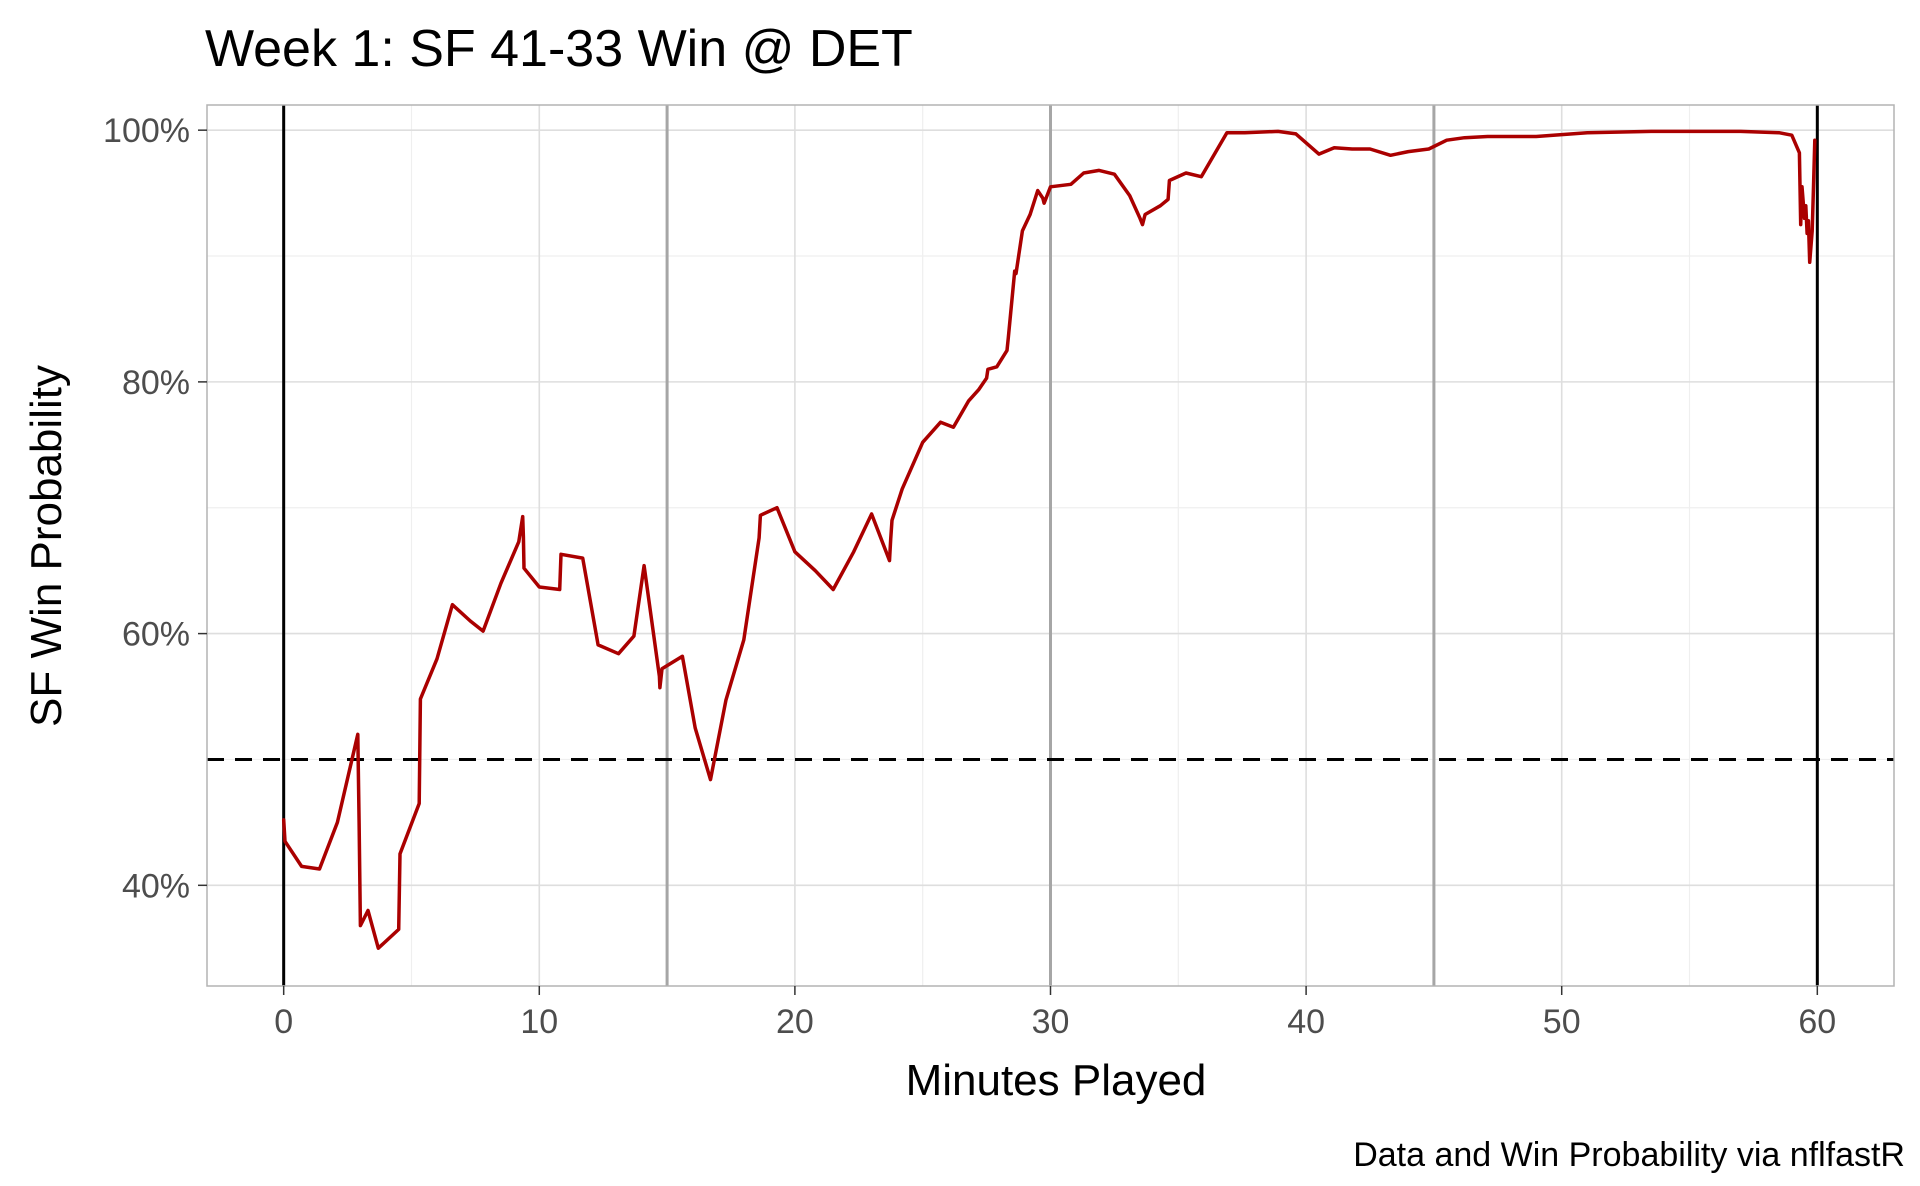 The height and width of the screenshot is (1186, 1920). What do you see at coordinates (1056, 1080) in the screenshot?
I see `x-axis-title: Minutes Played` at bounding box center [1056, 1080].